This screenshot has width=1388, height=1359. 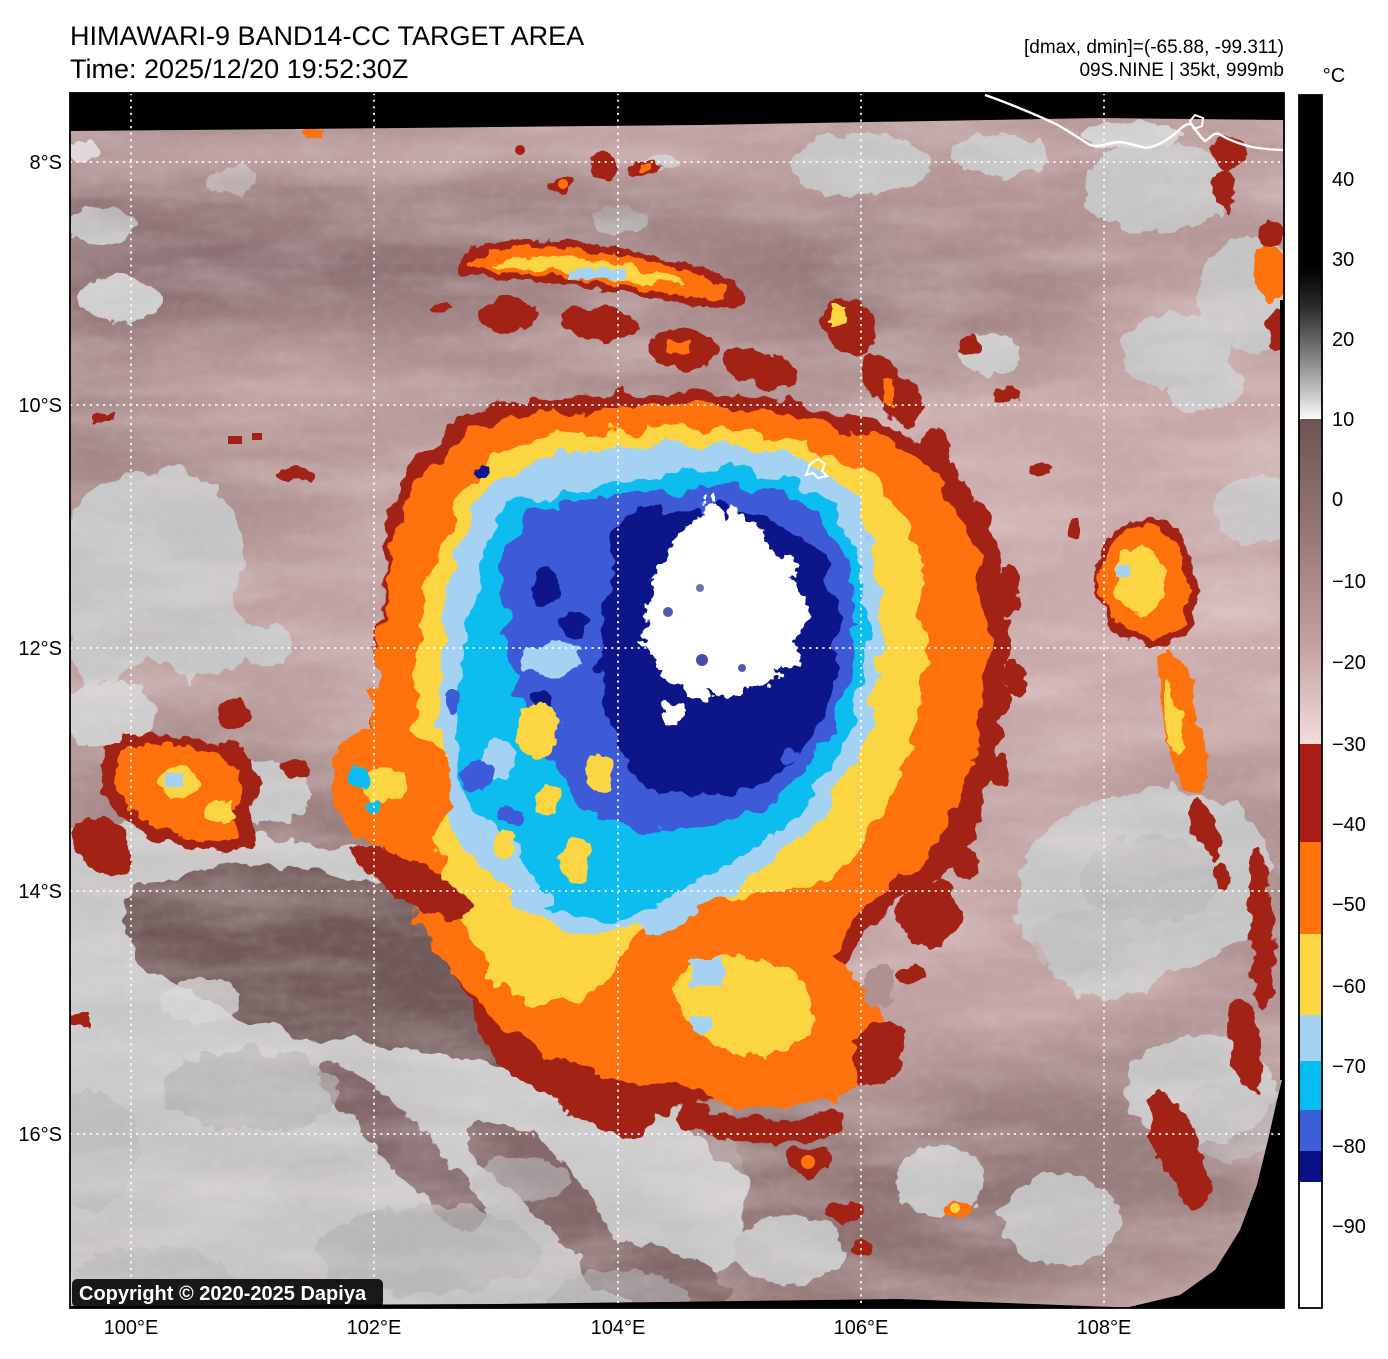 I want to click on svg-text:HIMAWARI-9 BAND14-CC TARGET AR: HIMAWARI-9 BAND14-CC TARGET AREA, so click(x=327, y=36).